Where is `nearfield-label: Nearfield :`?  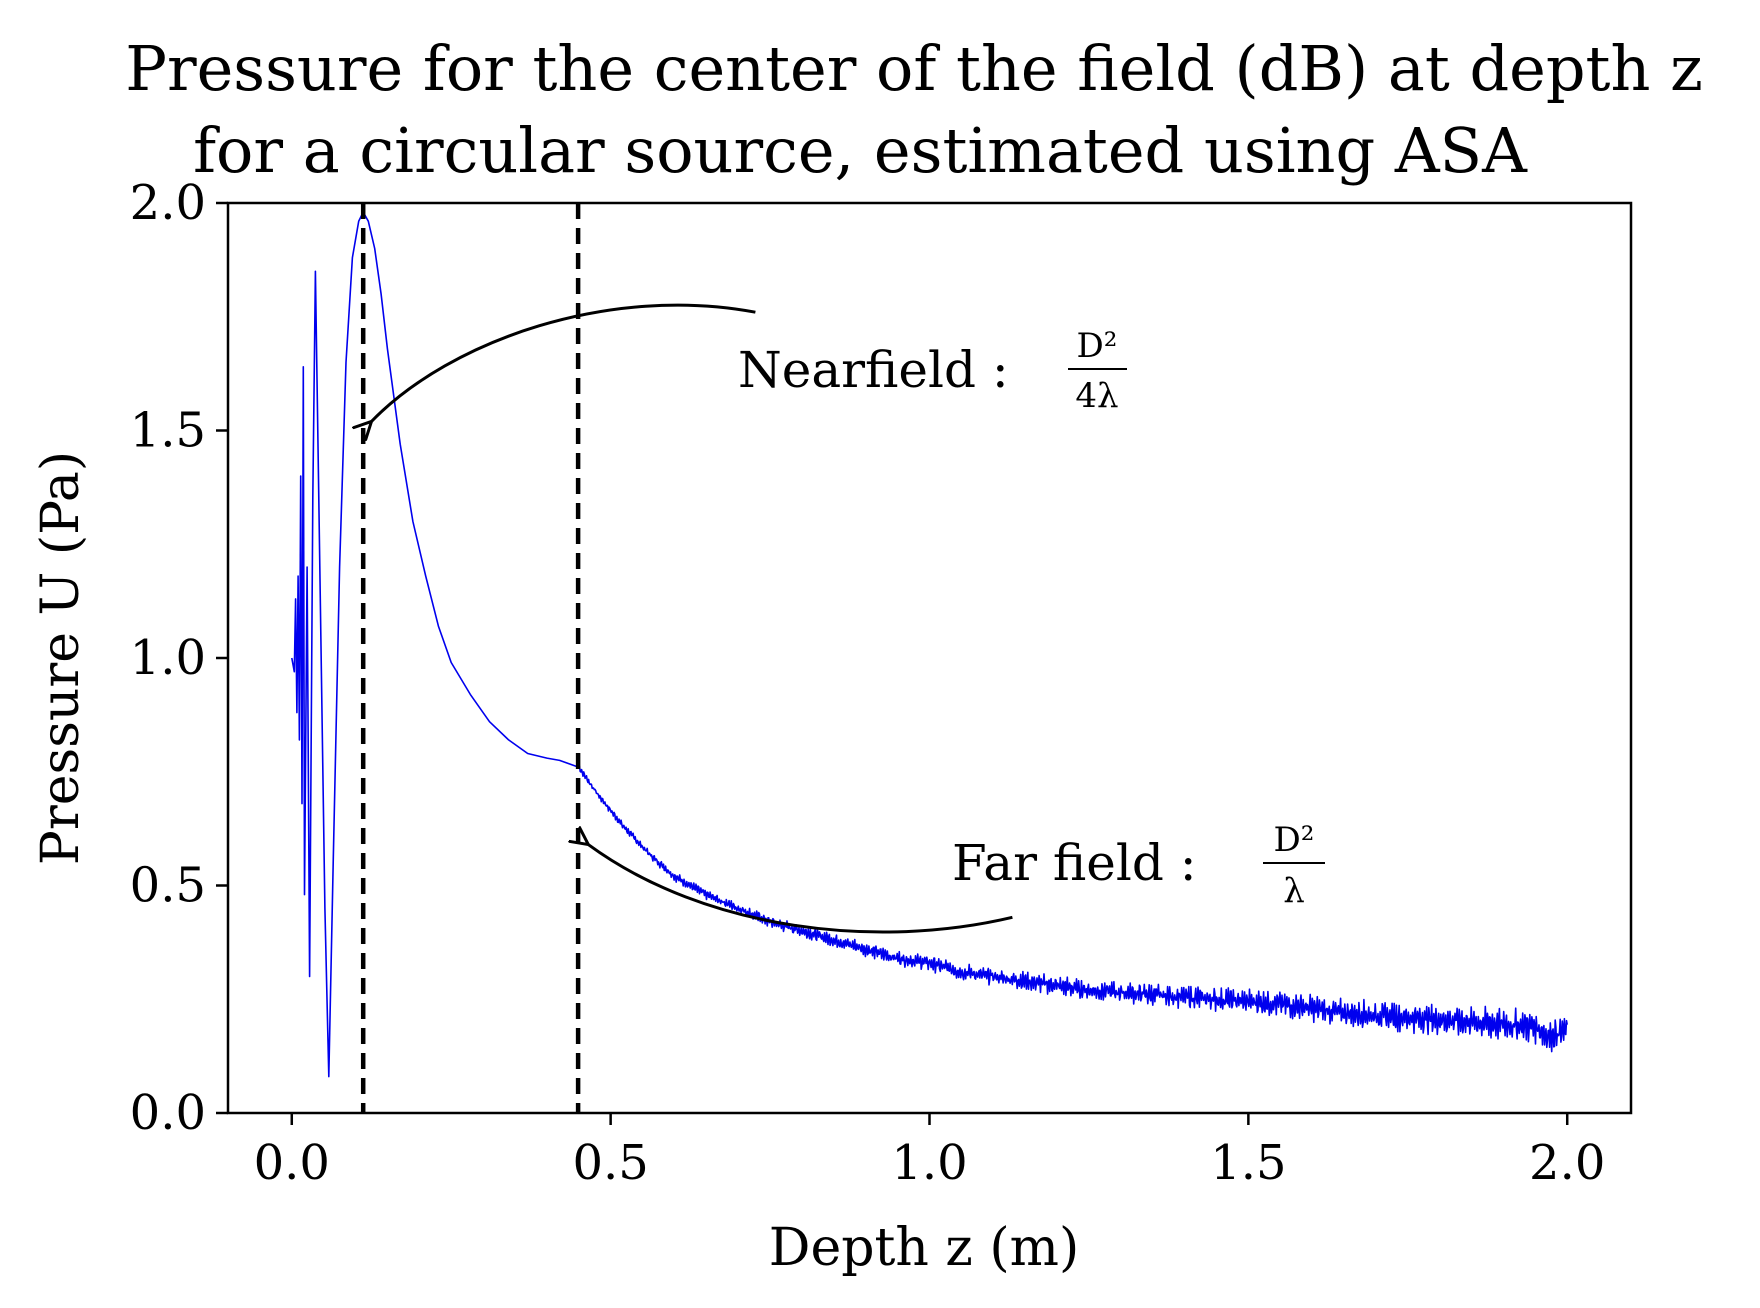 nearfield-label: Nearfield : is located at coordinates (873, 370).